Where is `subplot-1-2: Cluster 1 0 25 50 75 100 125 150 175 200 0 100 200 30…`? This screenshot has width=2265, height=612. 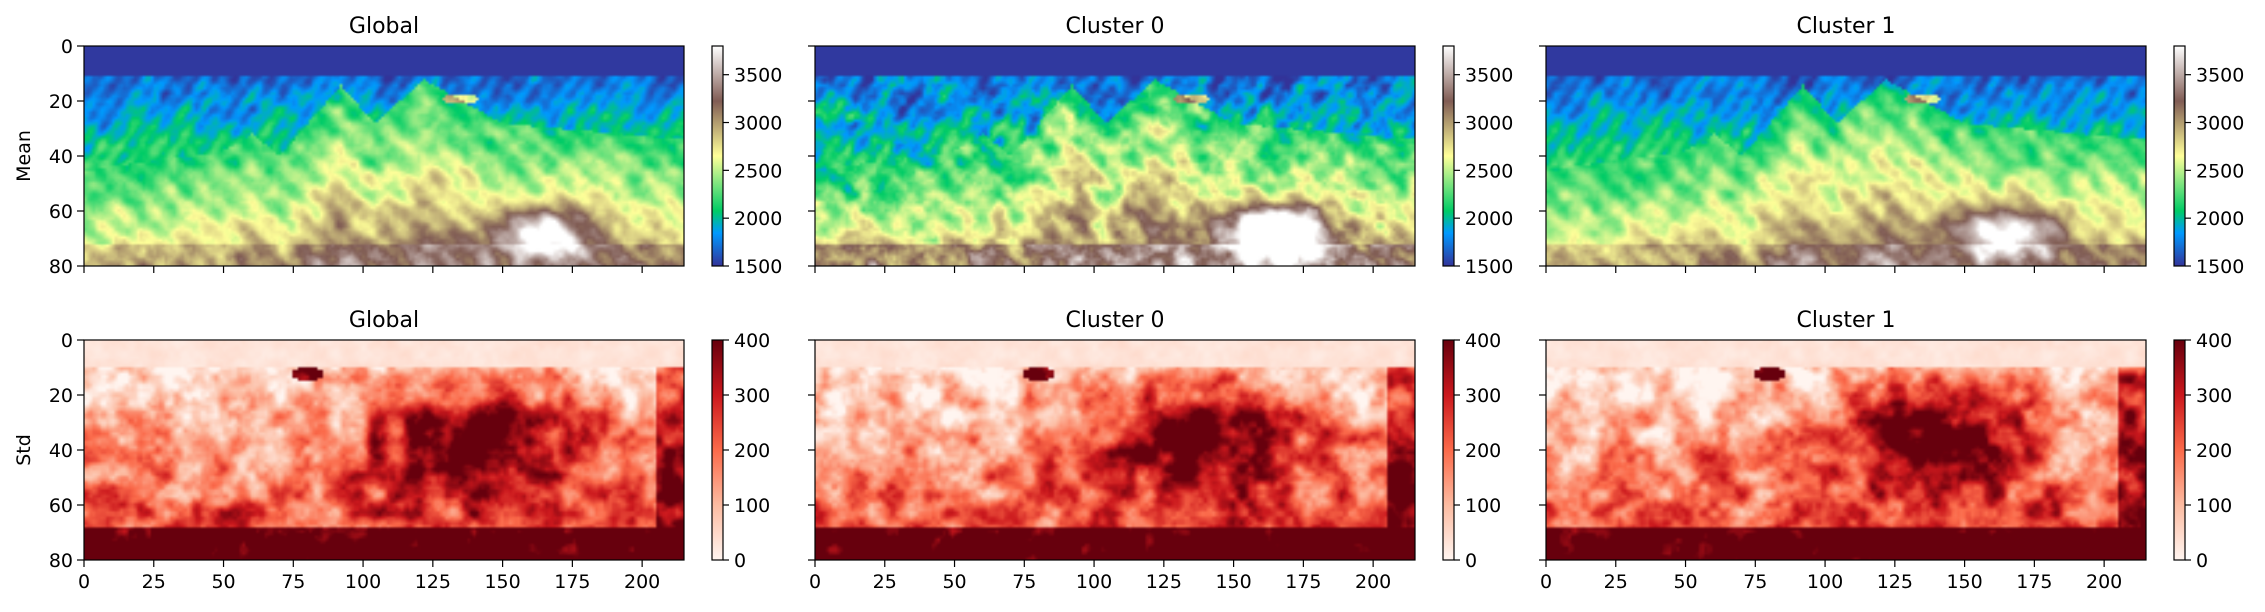
subplot-1-2: Cluster 1 0 25 50 75 100 125 150 175 200 0 100 200 30… is located at coordinates (1885, 450).